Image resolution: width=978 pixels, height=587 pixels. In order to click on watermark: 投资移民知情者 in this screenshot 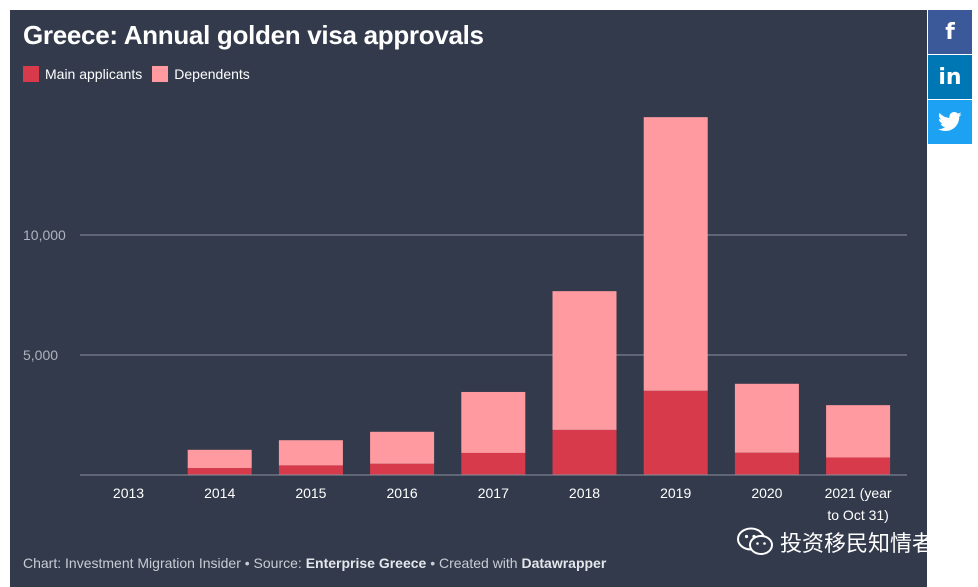, I will do `click(835, 542)`.